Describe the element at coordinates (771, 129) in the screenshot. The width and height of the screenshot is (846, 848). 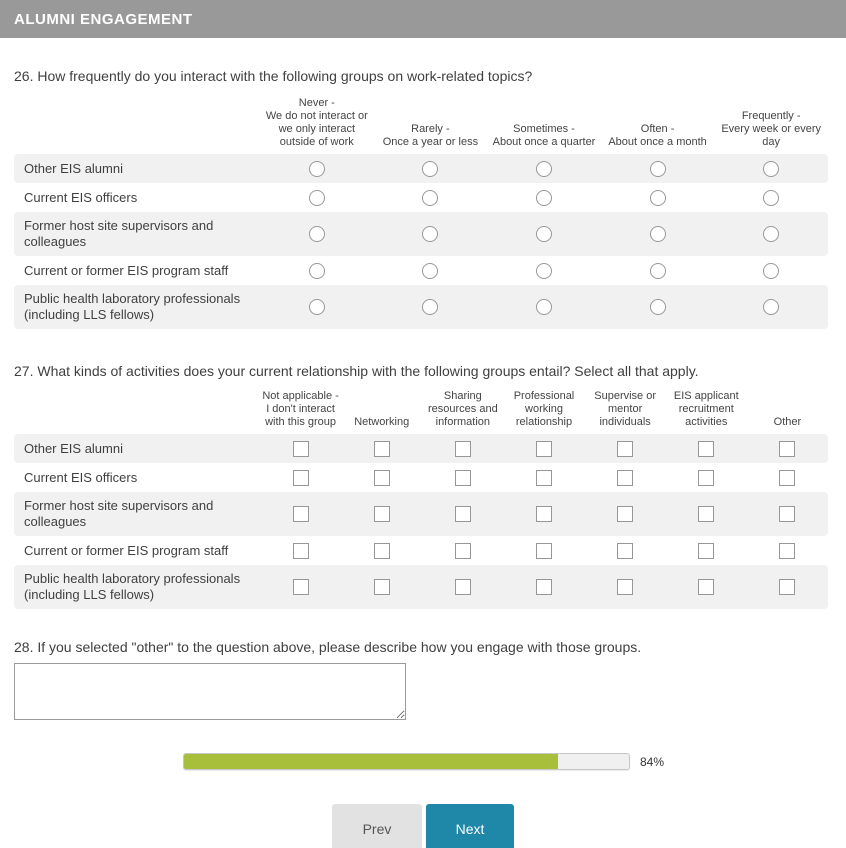
I see `column-header-frequently: Frequently - Every week or every day` at that location.